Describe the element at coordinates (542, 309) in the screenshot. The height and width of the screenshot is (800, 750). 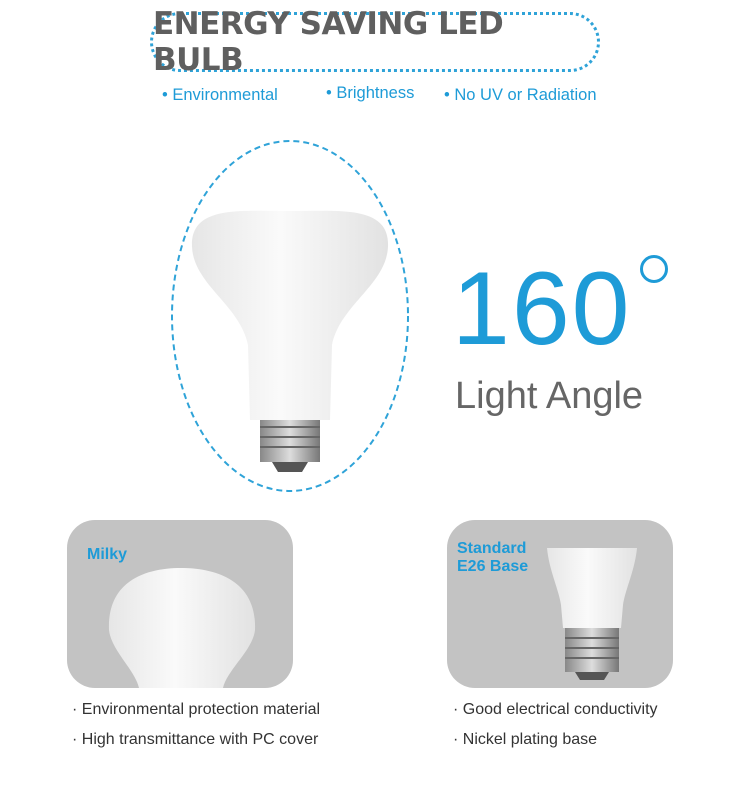
I see `angle-value: 160` at that location.